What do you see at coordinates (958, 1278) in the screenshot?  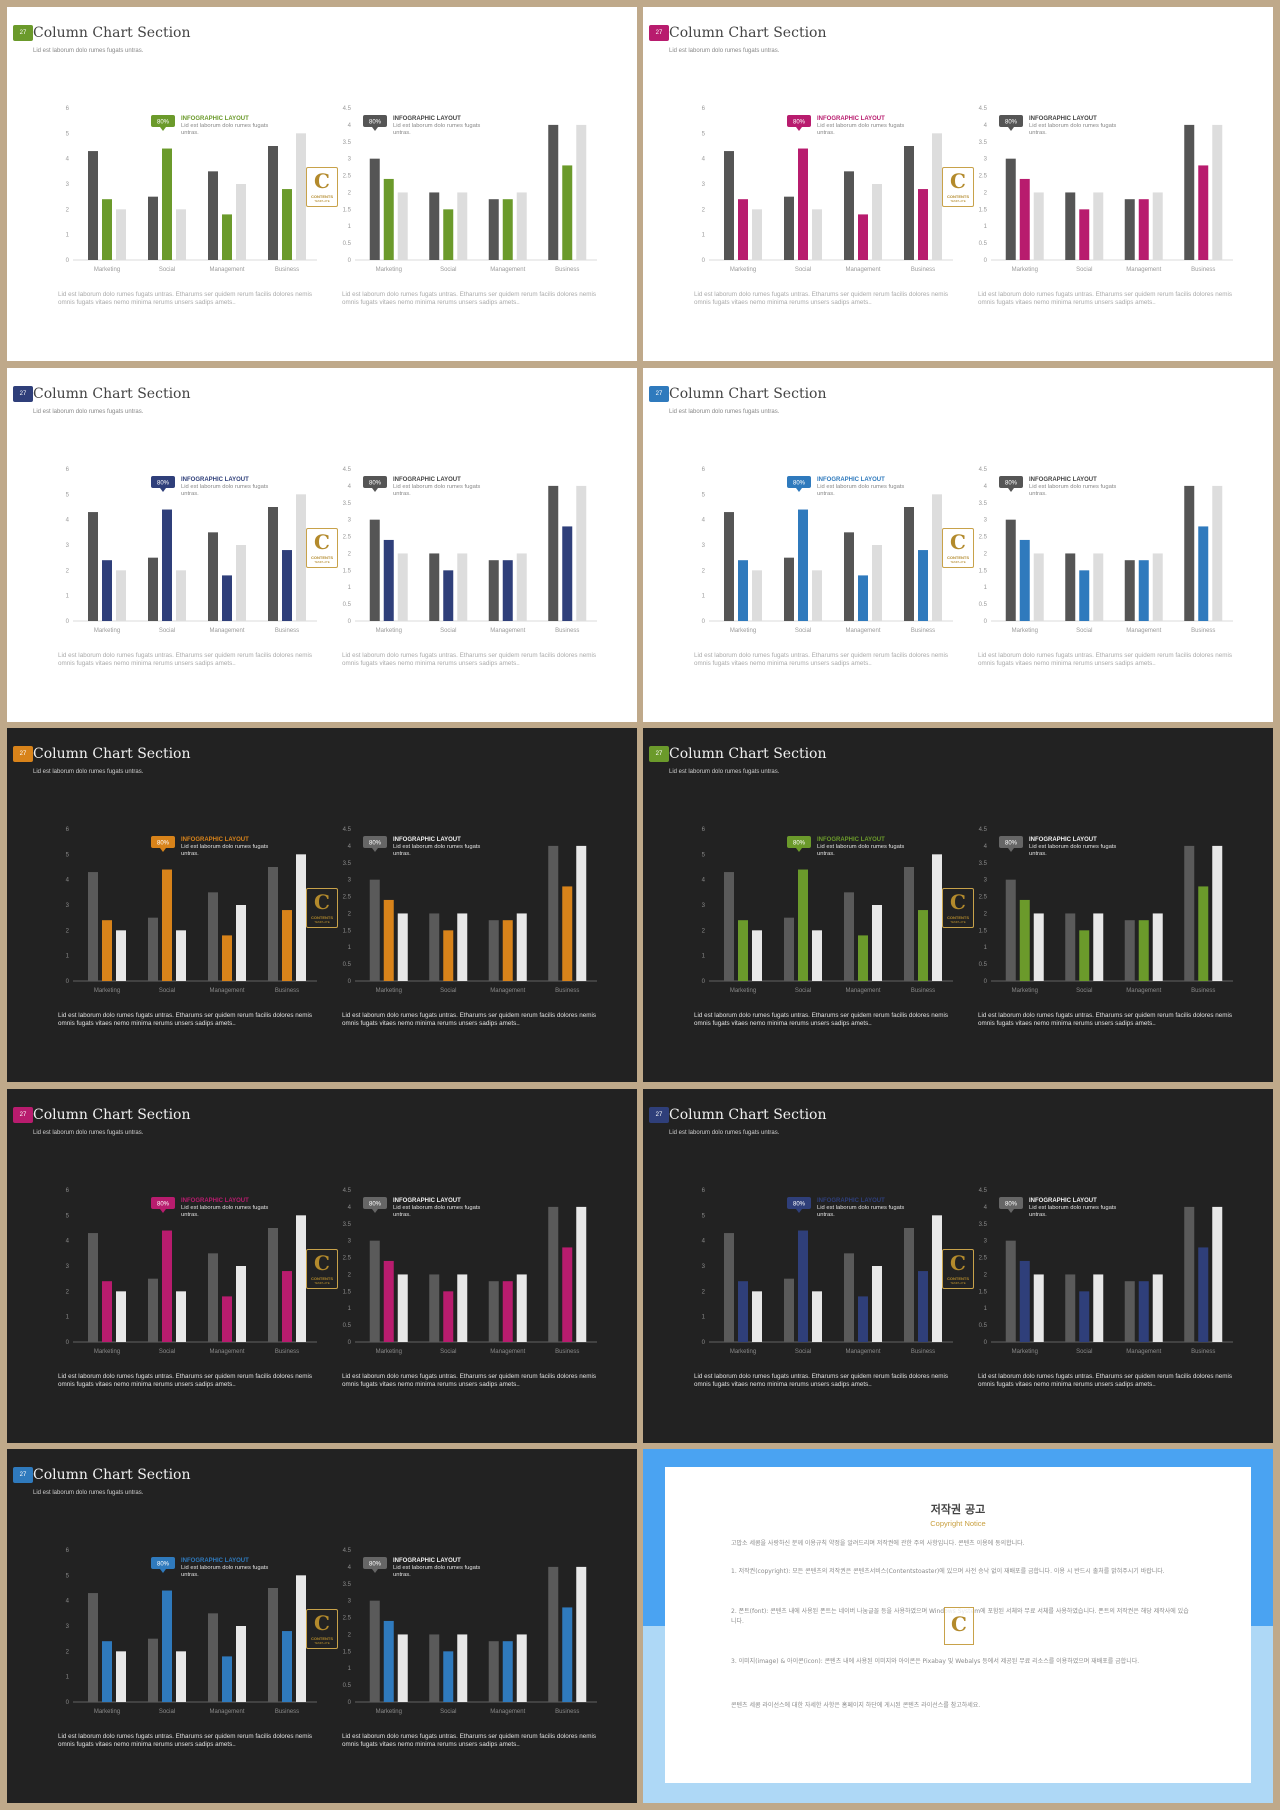 I see `logo-text: CONTENTS` at bounding box center [958, 1278].